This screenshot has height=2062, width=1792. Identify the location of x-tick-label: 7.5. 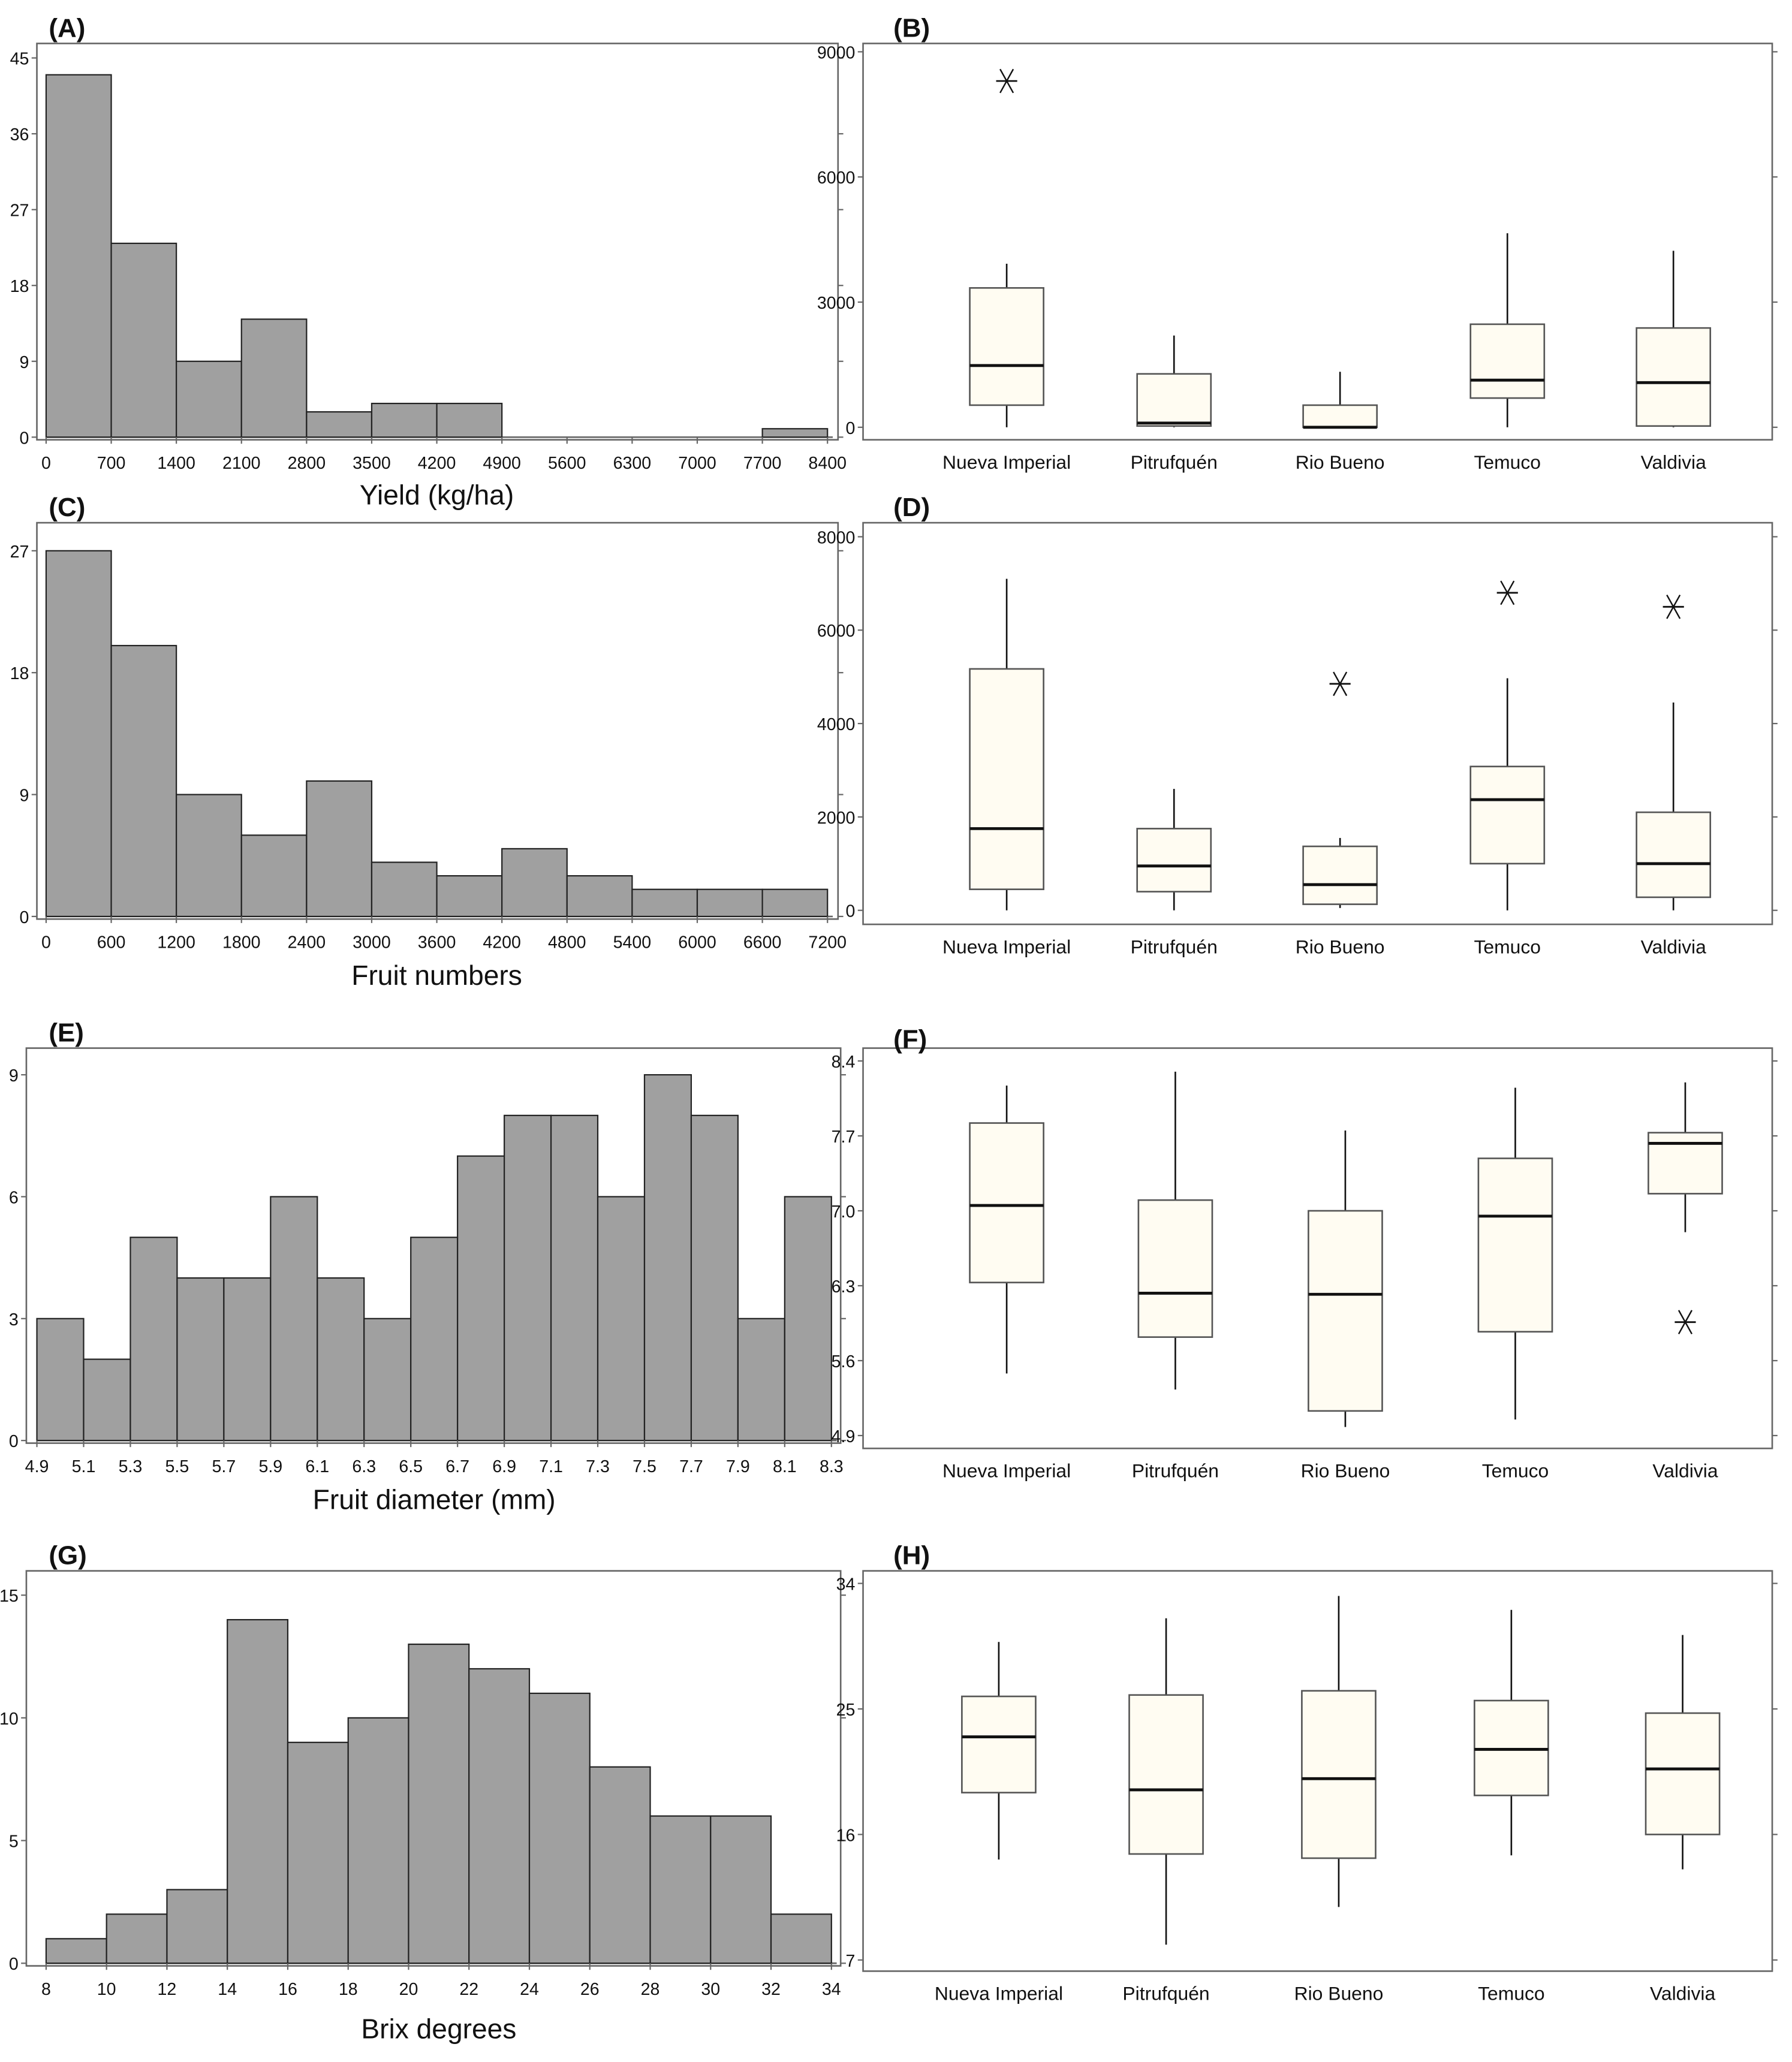
(644, 1467).